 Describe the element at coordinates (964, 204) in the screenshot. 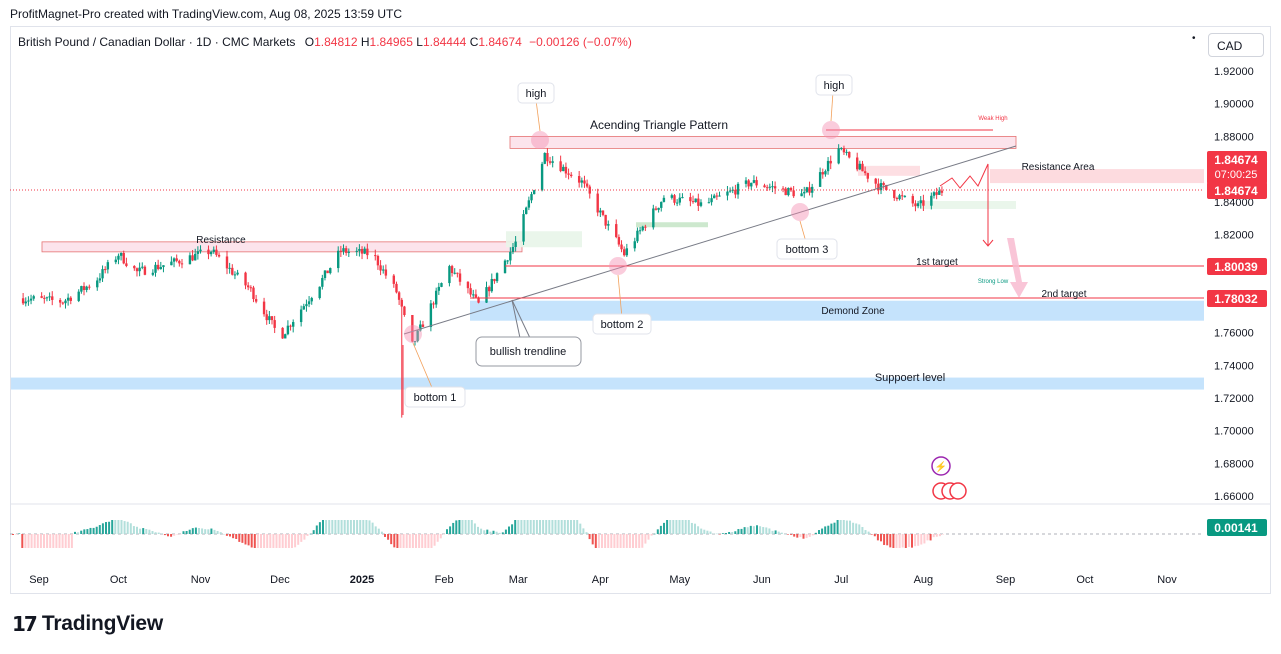

I see `projection-path` at that location.